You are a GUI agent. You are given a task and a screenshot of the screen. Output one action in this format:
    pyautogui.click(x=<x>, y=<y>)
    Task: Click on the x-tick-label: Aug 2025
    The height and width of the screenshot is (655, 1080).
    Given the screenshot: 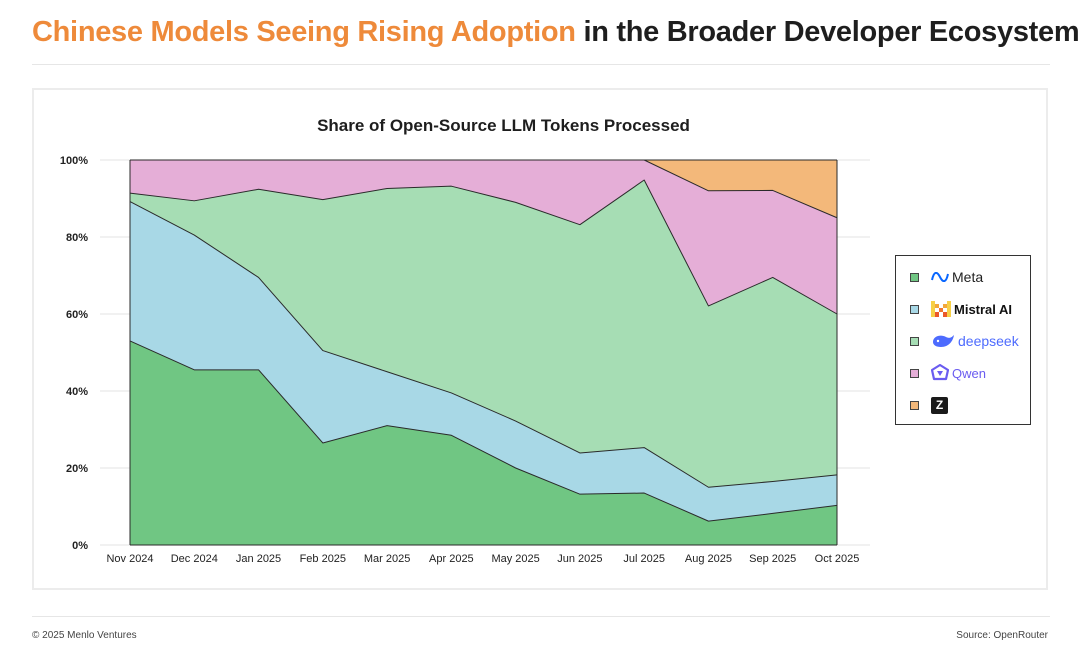 What is the action you would take?
    pyautogui.click(x=708, y=559)
    